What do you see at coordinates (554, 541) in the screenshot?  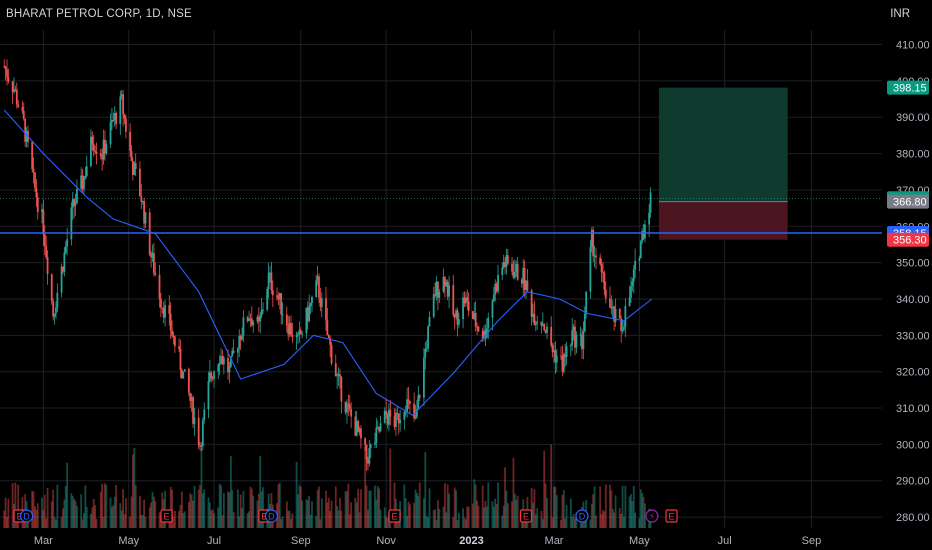 I see `time-tick-label: Mar` at bounding box center [554, 541].